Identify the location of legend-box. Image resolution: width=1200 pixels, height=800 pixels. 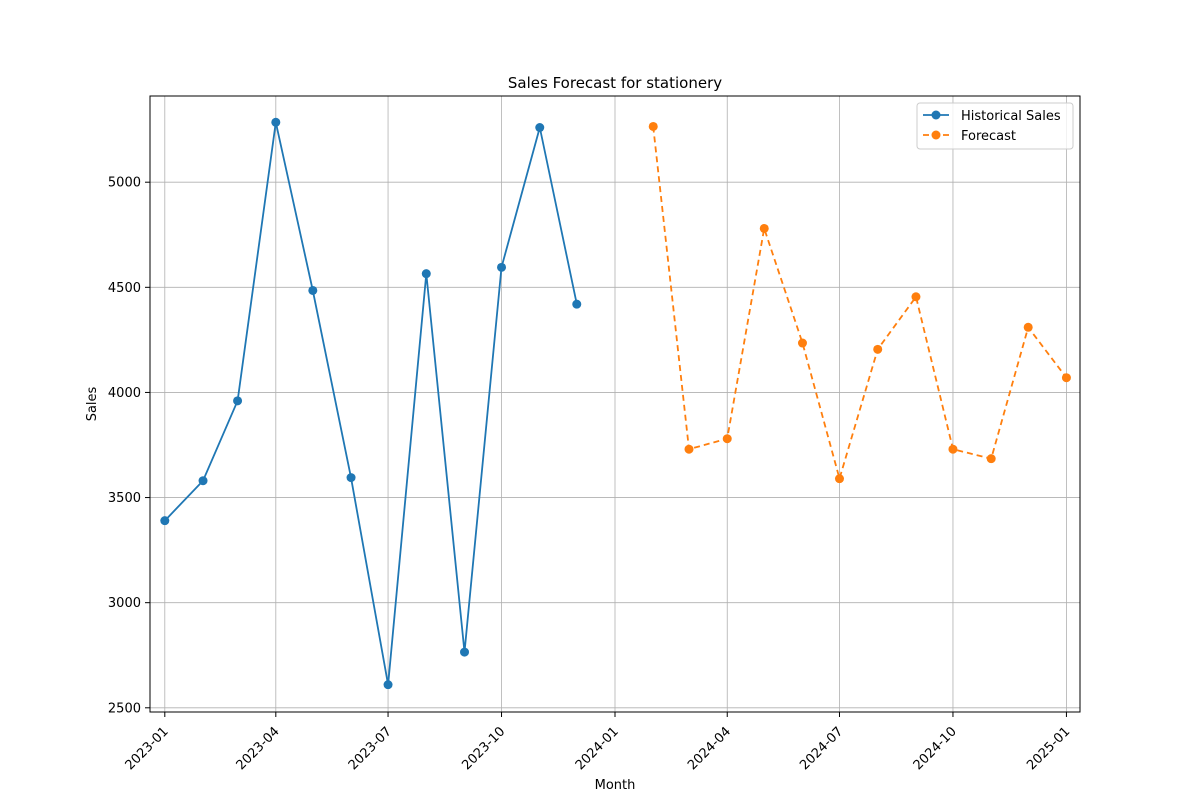
(995, 126).